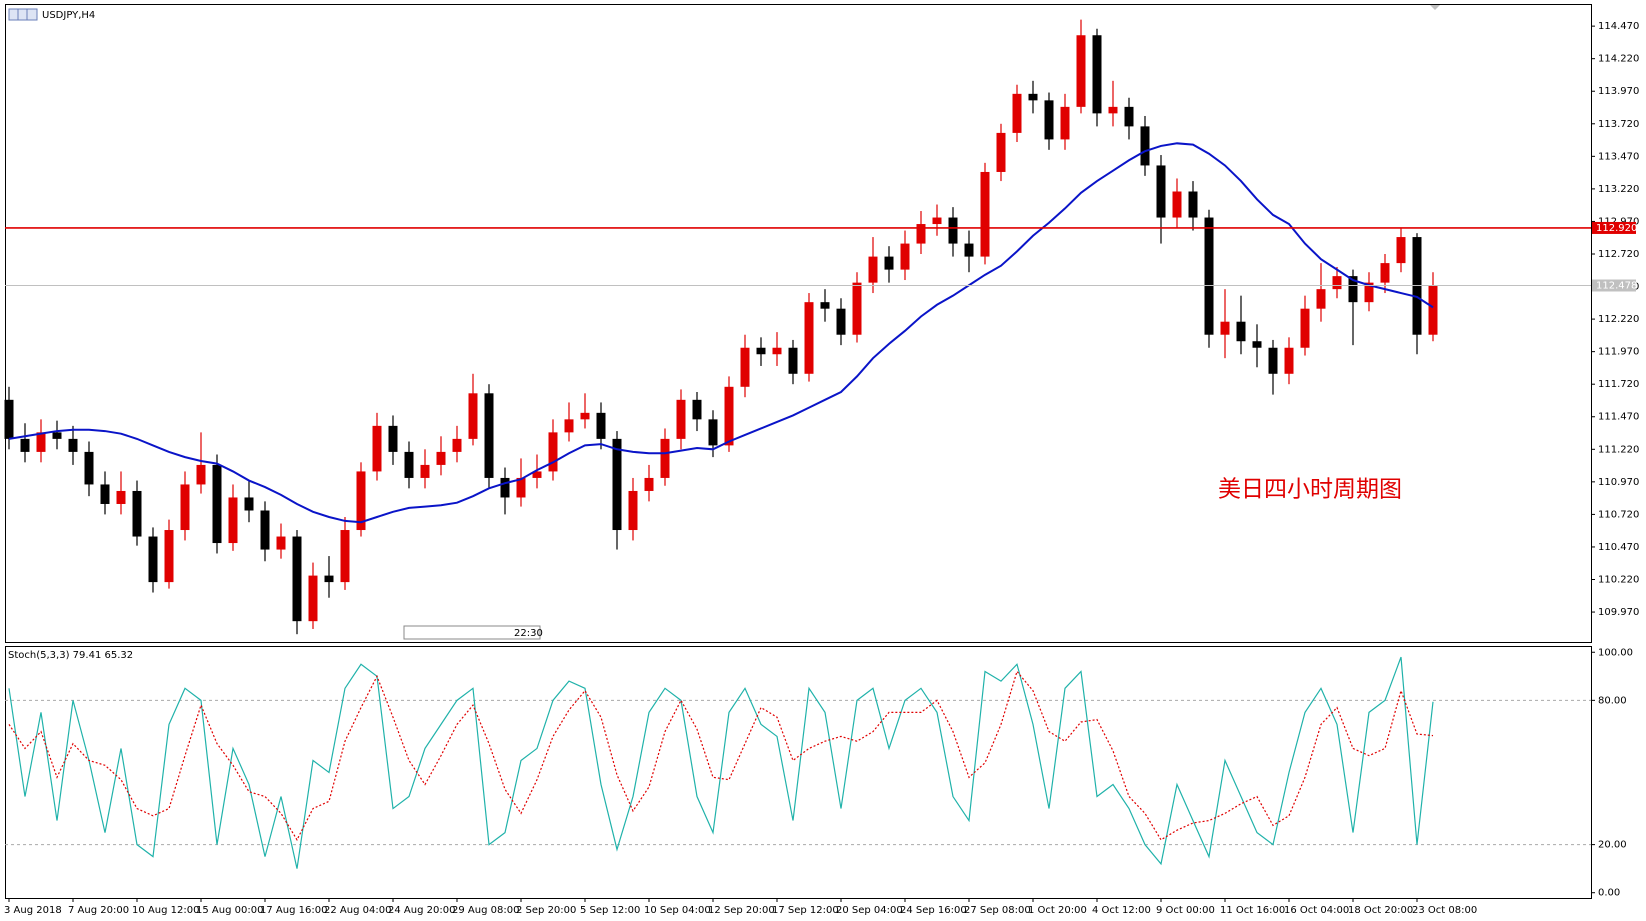 The width and height of the screenshot is (1646, 921). What do you see at coordinates (1618, 26) in the screenshot?
I see `y-tick-label: 114.470` at bounding box center [1618, 26].